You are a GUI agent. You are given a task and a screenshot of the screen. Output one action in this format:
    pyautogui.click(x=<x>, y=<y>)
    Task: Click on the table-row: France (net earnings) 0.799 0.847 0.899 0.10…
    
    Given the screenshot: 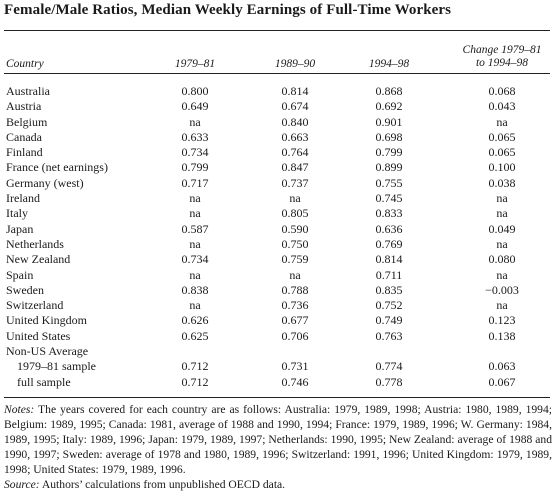 What is the action you would take?
    pyautogui.click(x=277, y=167)
    